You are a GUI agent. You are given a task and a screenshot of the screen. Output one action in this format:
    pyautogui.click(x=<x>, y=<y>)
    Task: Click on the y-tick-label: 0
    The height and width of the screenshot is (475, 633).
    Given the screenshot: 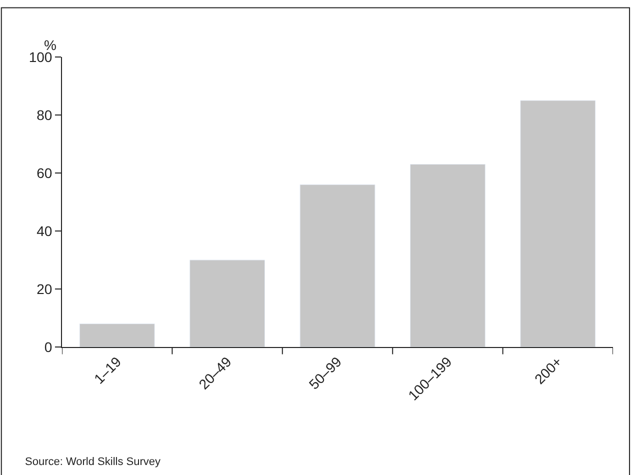 What is the action you would take?
    pyautogui.click(x=48, y=346)
    